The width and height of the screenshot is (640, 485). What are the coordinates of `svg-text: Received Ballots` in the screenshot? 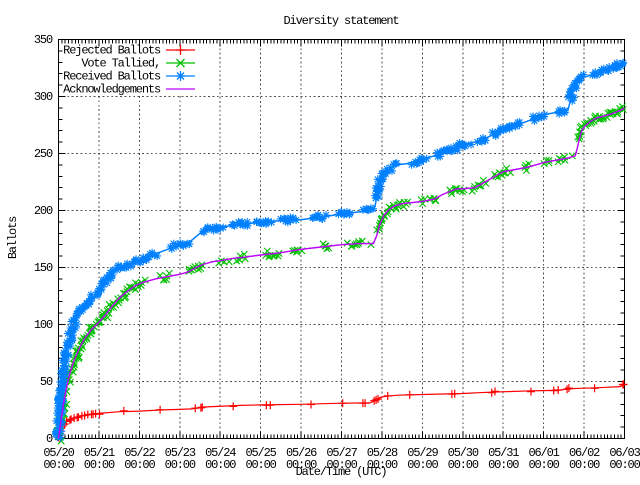 It's located at (112, 77).